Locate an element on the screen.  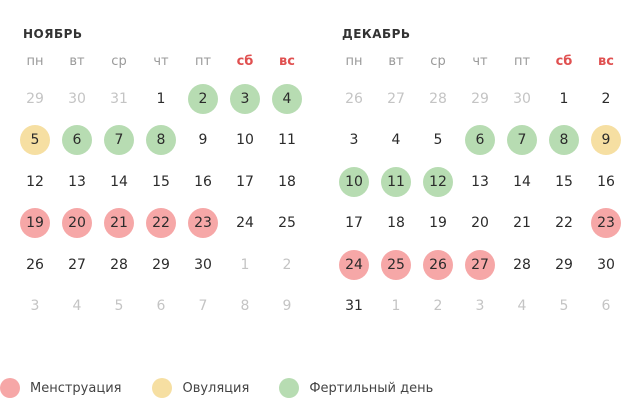
week-row: 24 25 26 27 28 29 30 is located at coordinates (480, 265).